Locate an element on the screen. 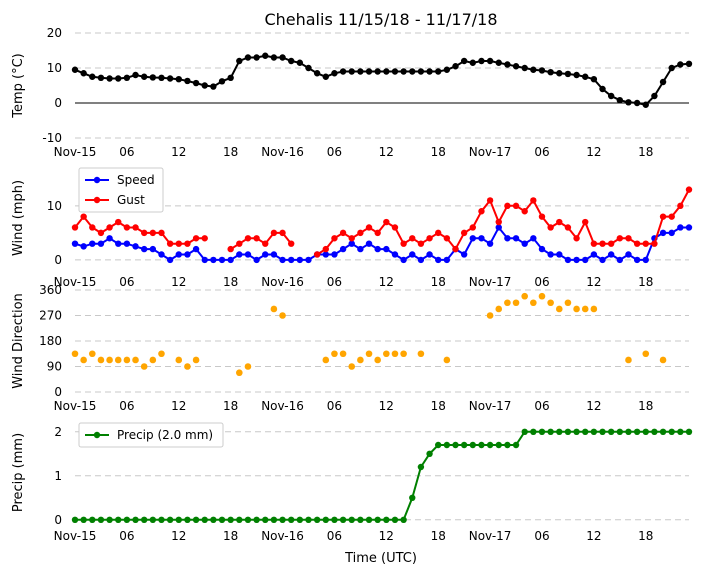 This screenshot has height=573, width=704. x-tick-label-wdir: 12 is located at coordinates (593, 406).